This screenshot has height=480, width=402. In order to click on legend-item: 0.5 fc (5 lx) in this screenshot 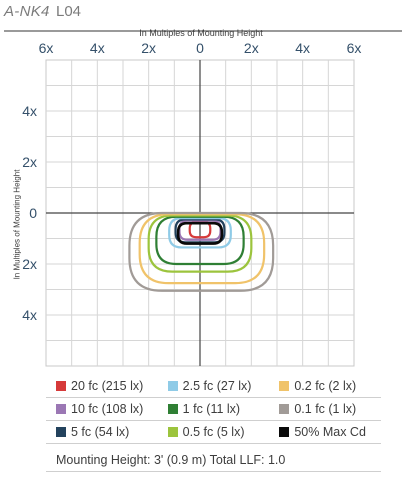, I will do `click(214, 432)`.